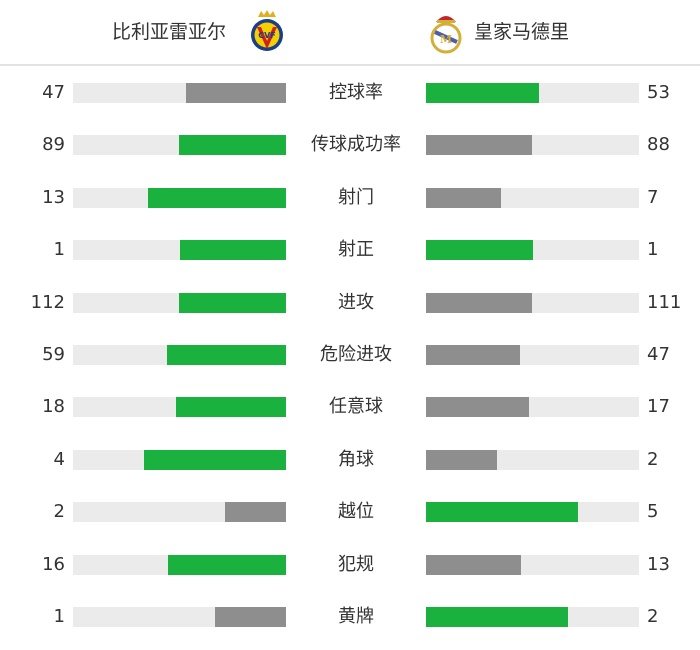 The width and height of the screenshot is (700, 650). Describe the element at coordinates (53, 145) in the screenshot. I see `home-value: 89` at that location.